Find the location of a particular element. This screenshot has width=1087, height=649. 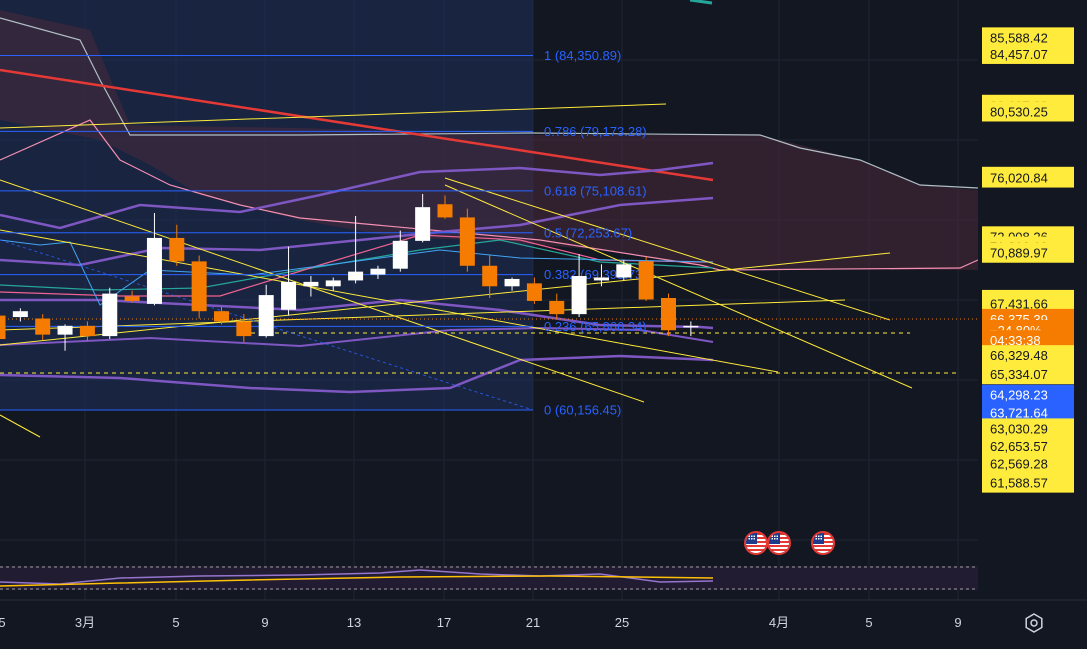

price-axis-label: 61,588.57 is located at coordinates (1028, 482).